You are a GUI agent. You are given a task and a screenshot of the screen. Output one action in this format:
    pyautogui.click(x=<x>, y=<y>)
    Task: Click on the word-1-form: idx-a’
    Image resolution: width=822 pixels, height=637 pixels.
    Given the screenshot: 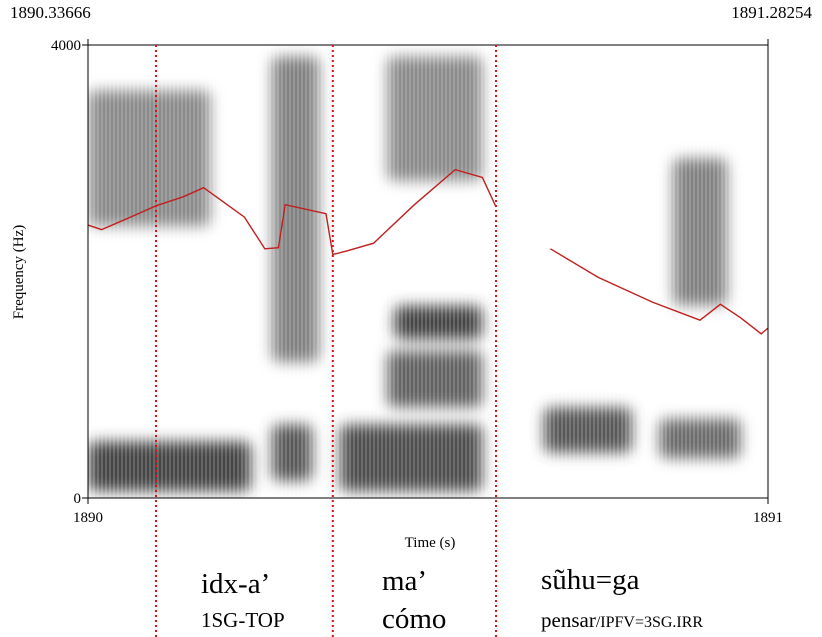 What is the action you would take?
    pyautogui.click(x=235, y=584)
    